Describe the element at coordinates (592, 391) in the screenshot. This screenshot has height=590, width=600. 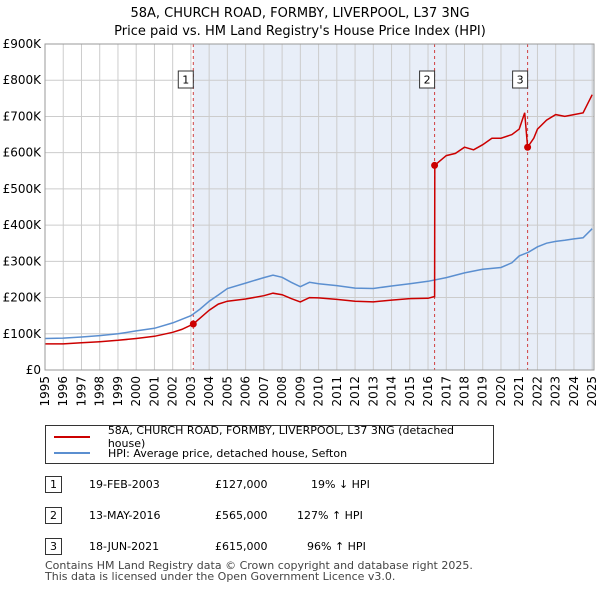
I see `x-tick-label: 2025` at that location.